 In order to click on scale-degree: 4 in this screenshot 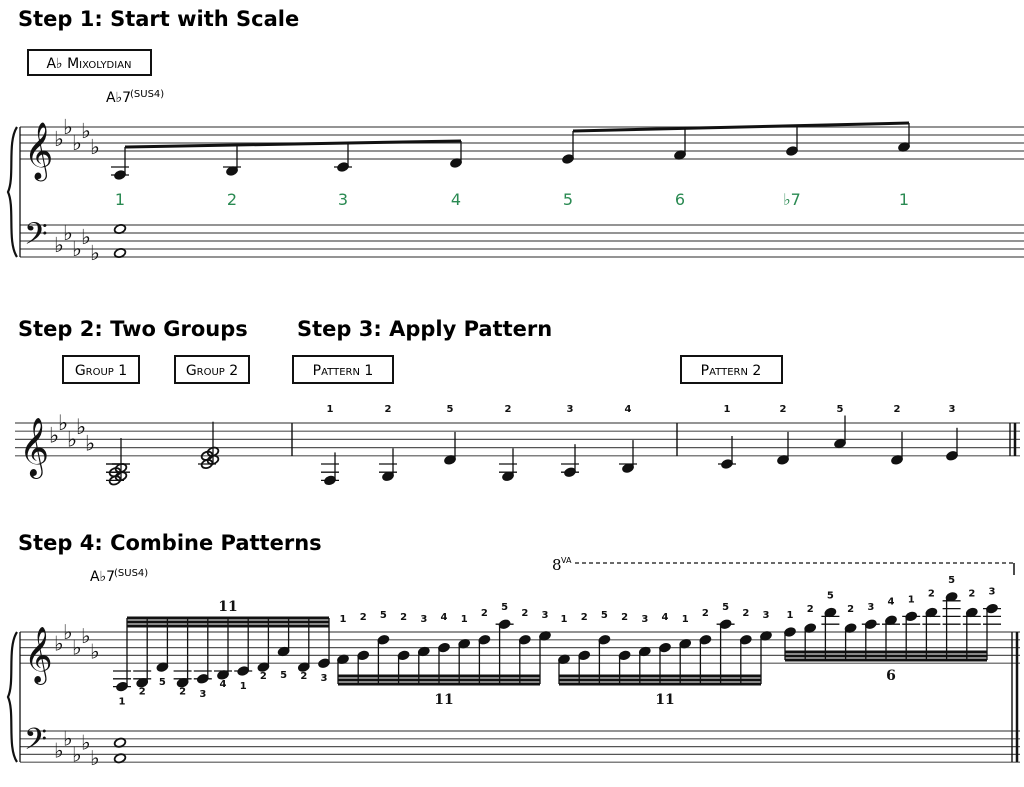, I will do `click(456, 199)`.